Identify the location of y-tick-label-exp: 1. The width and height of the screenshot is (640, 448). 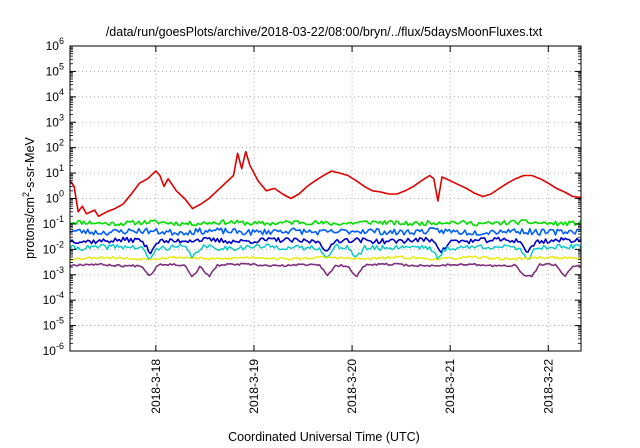
(61, 168).